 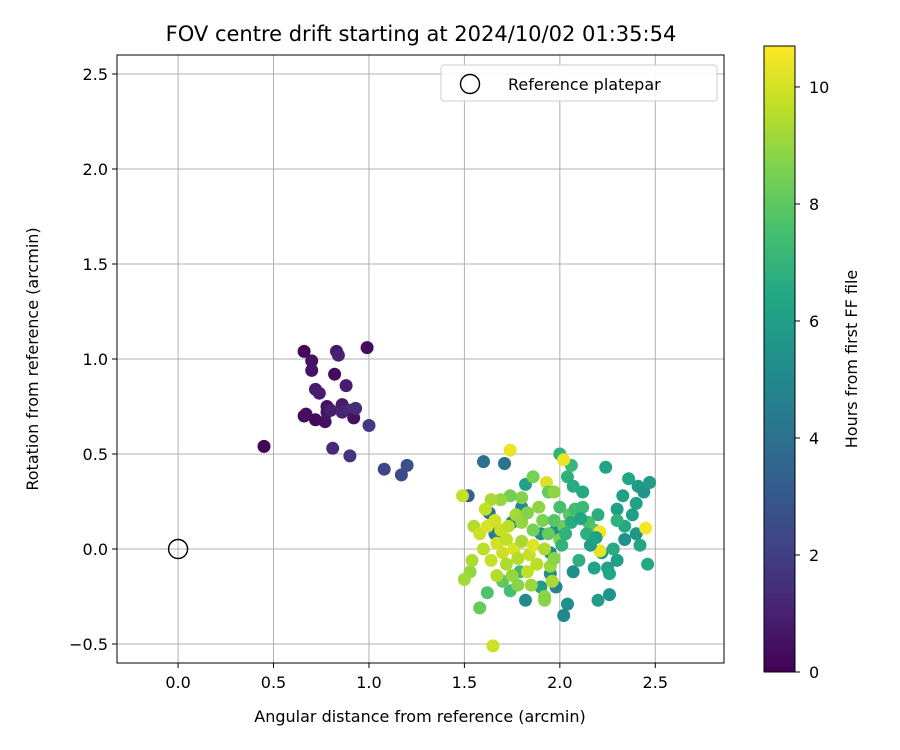 I want to click on y-tick-label: 2.0, so click(x=95, y=169).